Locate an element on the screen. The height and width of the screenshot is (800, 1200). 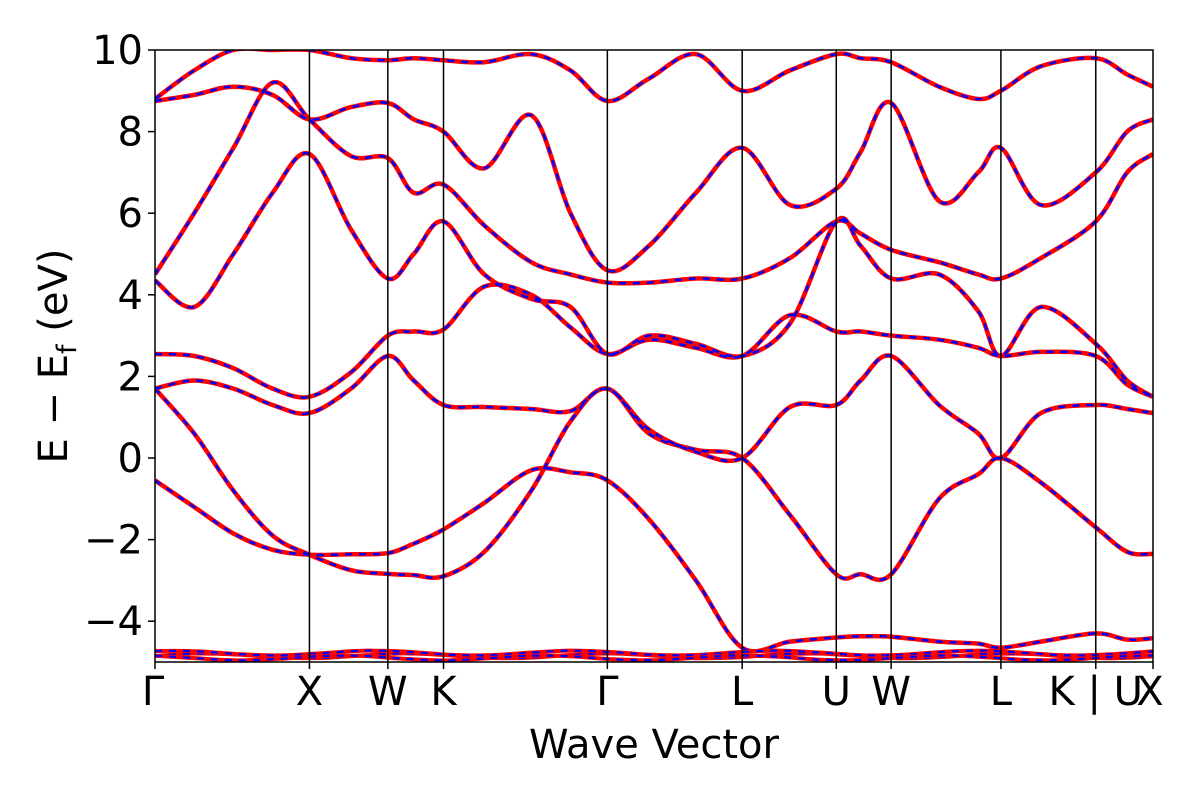
x-tick-label-3: W is located at coordinates (388, 692).